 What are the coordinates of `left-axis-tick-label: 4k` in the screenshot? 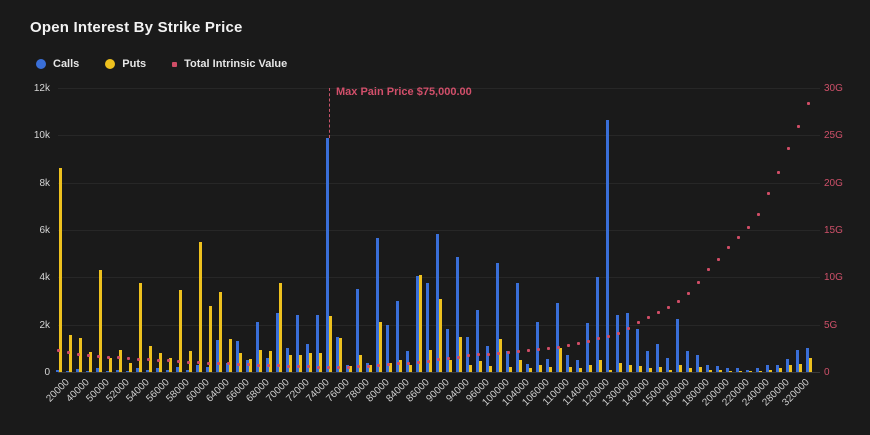 It's located at (44, 277).